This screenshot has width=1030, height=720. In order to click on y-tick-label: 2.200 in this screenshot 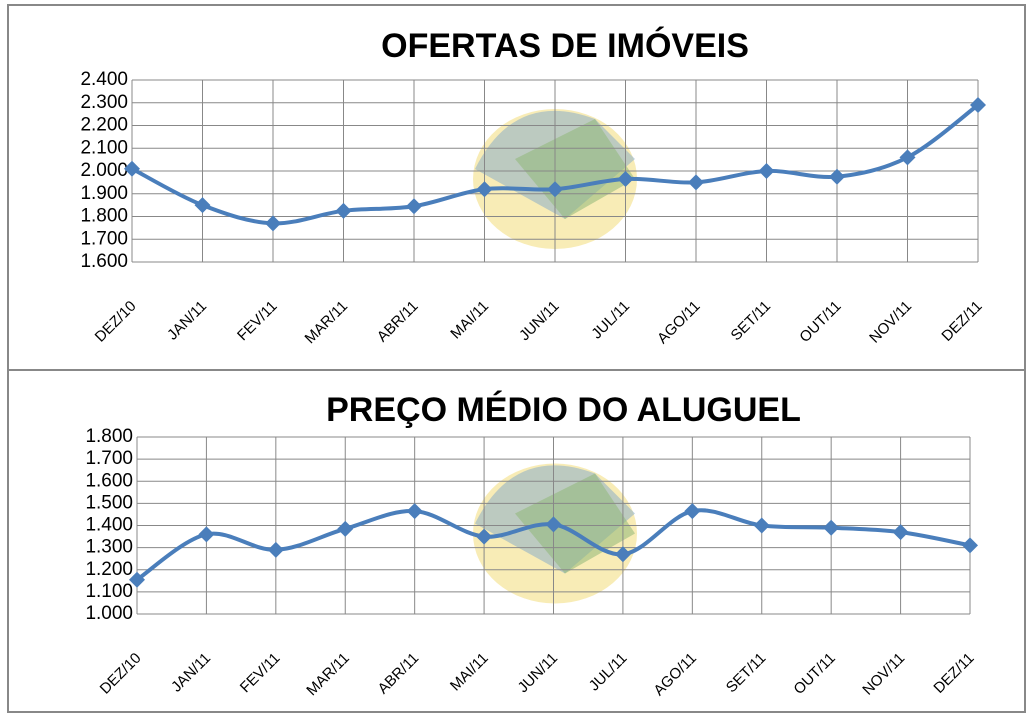, I will do `click(104, 125)`.